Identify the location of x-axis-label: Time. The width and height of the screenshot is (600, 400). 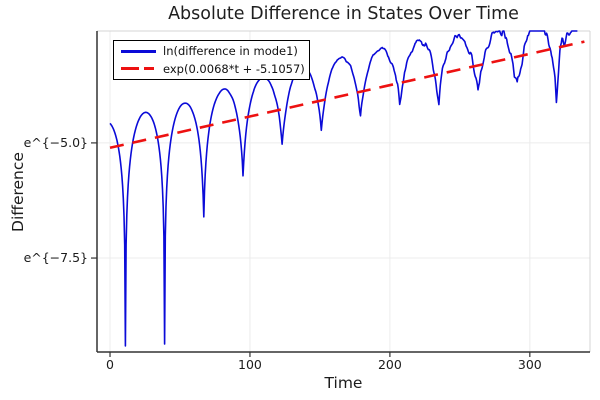
(343, 383).